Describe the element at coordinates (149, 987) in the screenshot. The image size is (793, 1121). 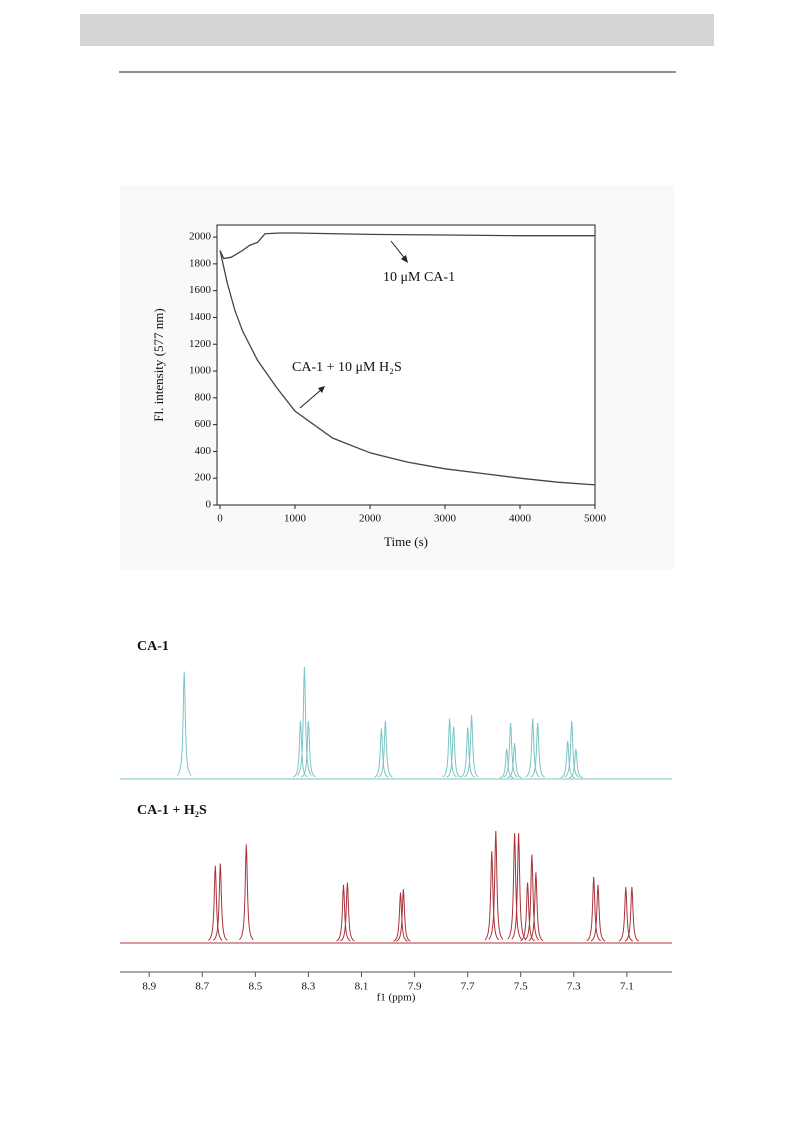
I see `x-tick-label: 8.9` at that location.